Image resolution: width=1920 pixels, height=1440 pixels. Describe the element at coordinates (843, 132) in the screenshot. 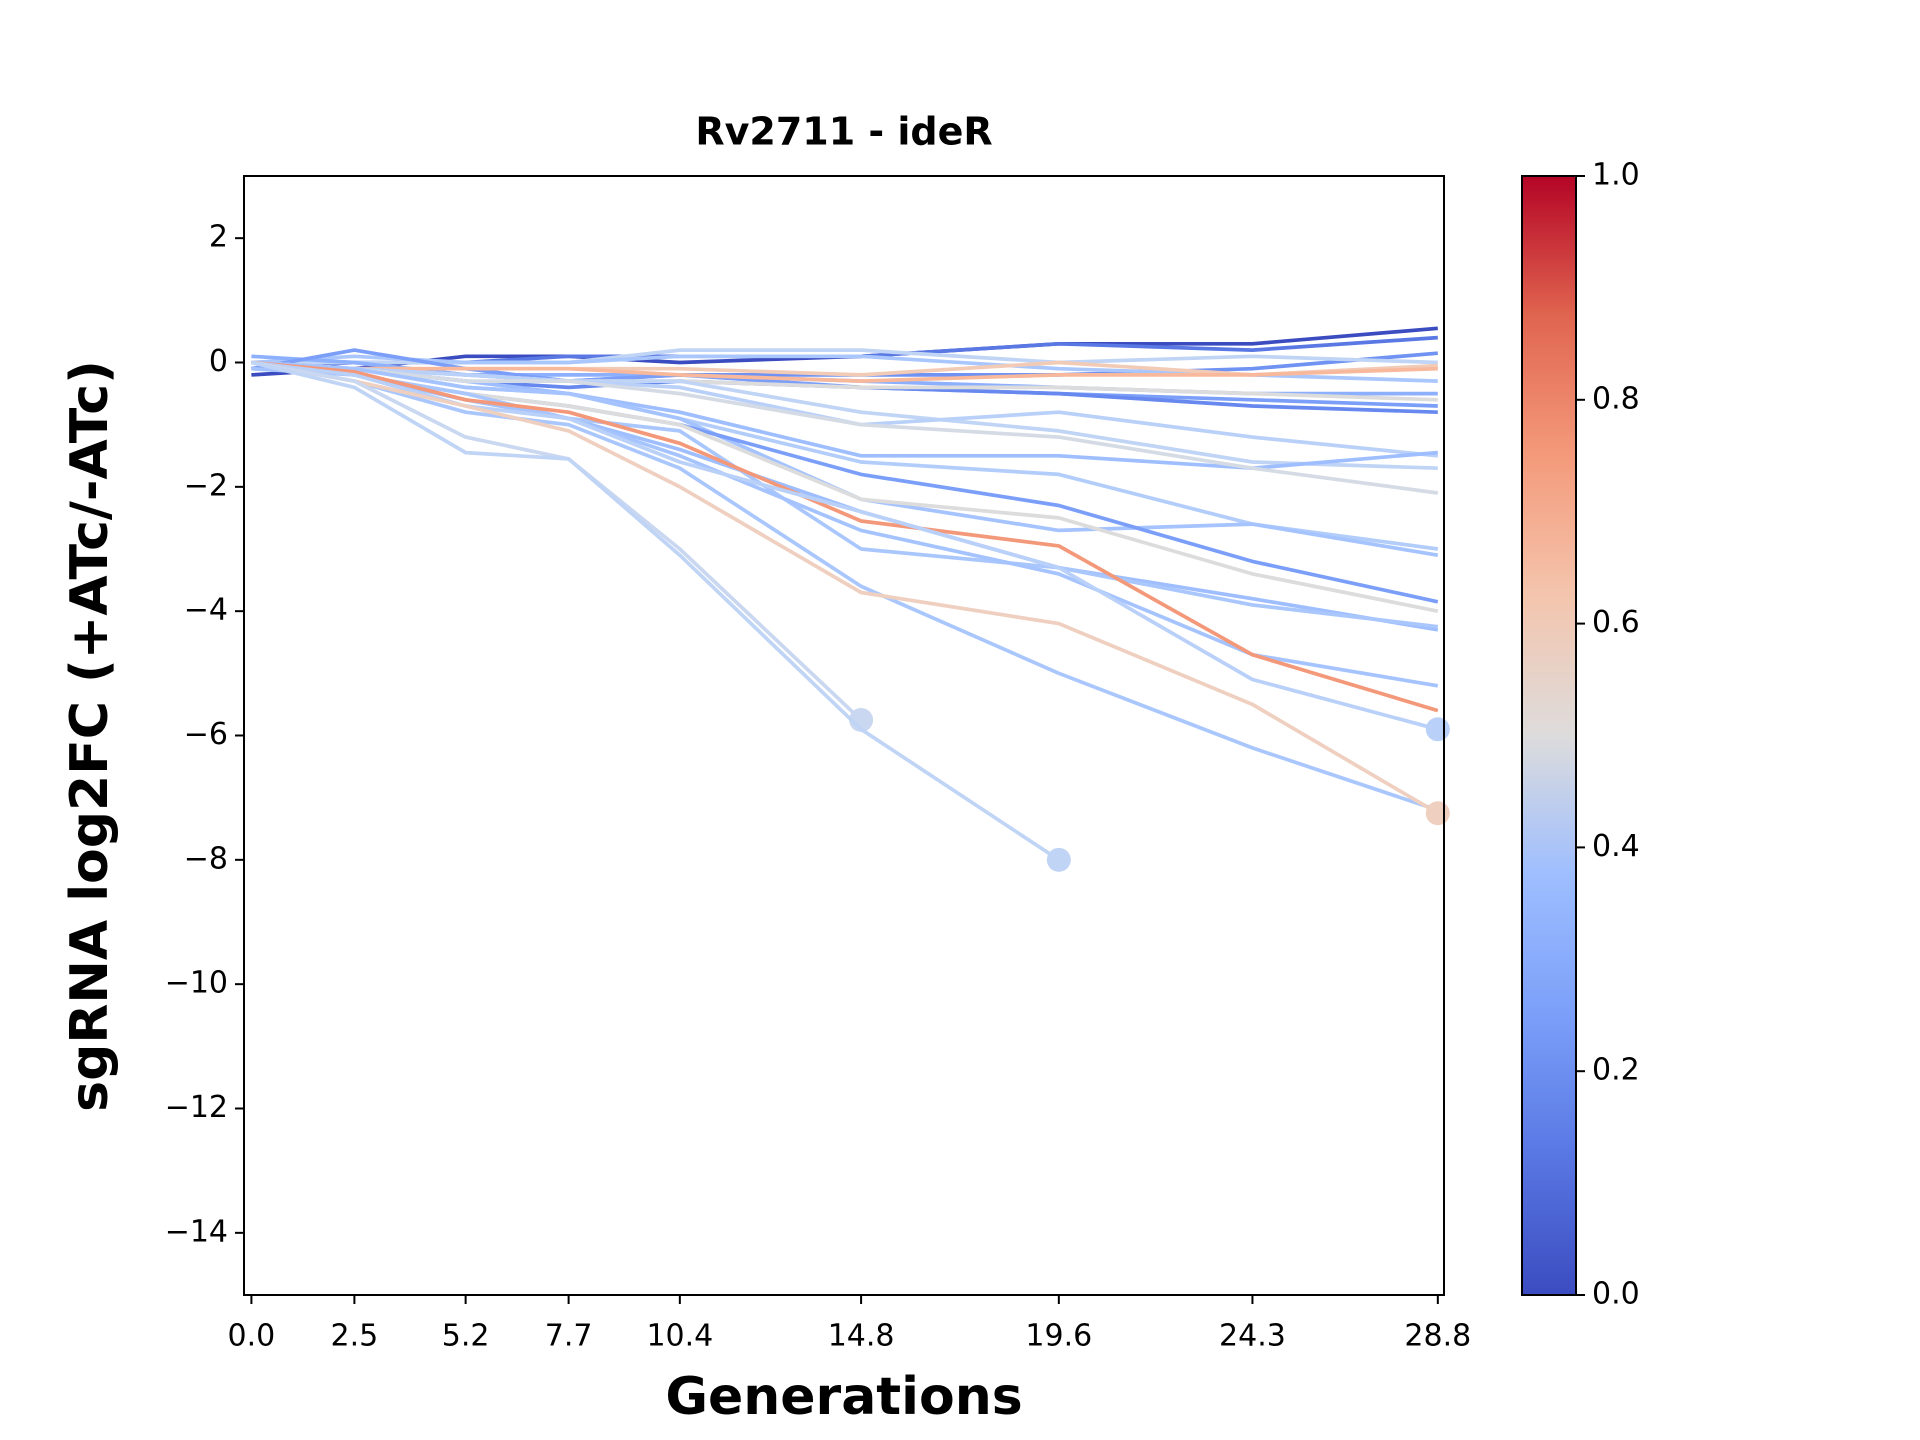

I see `chart-title: Rv2711 - ideR` at that location.